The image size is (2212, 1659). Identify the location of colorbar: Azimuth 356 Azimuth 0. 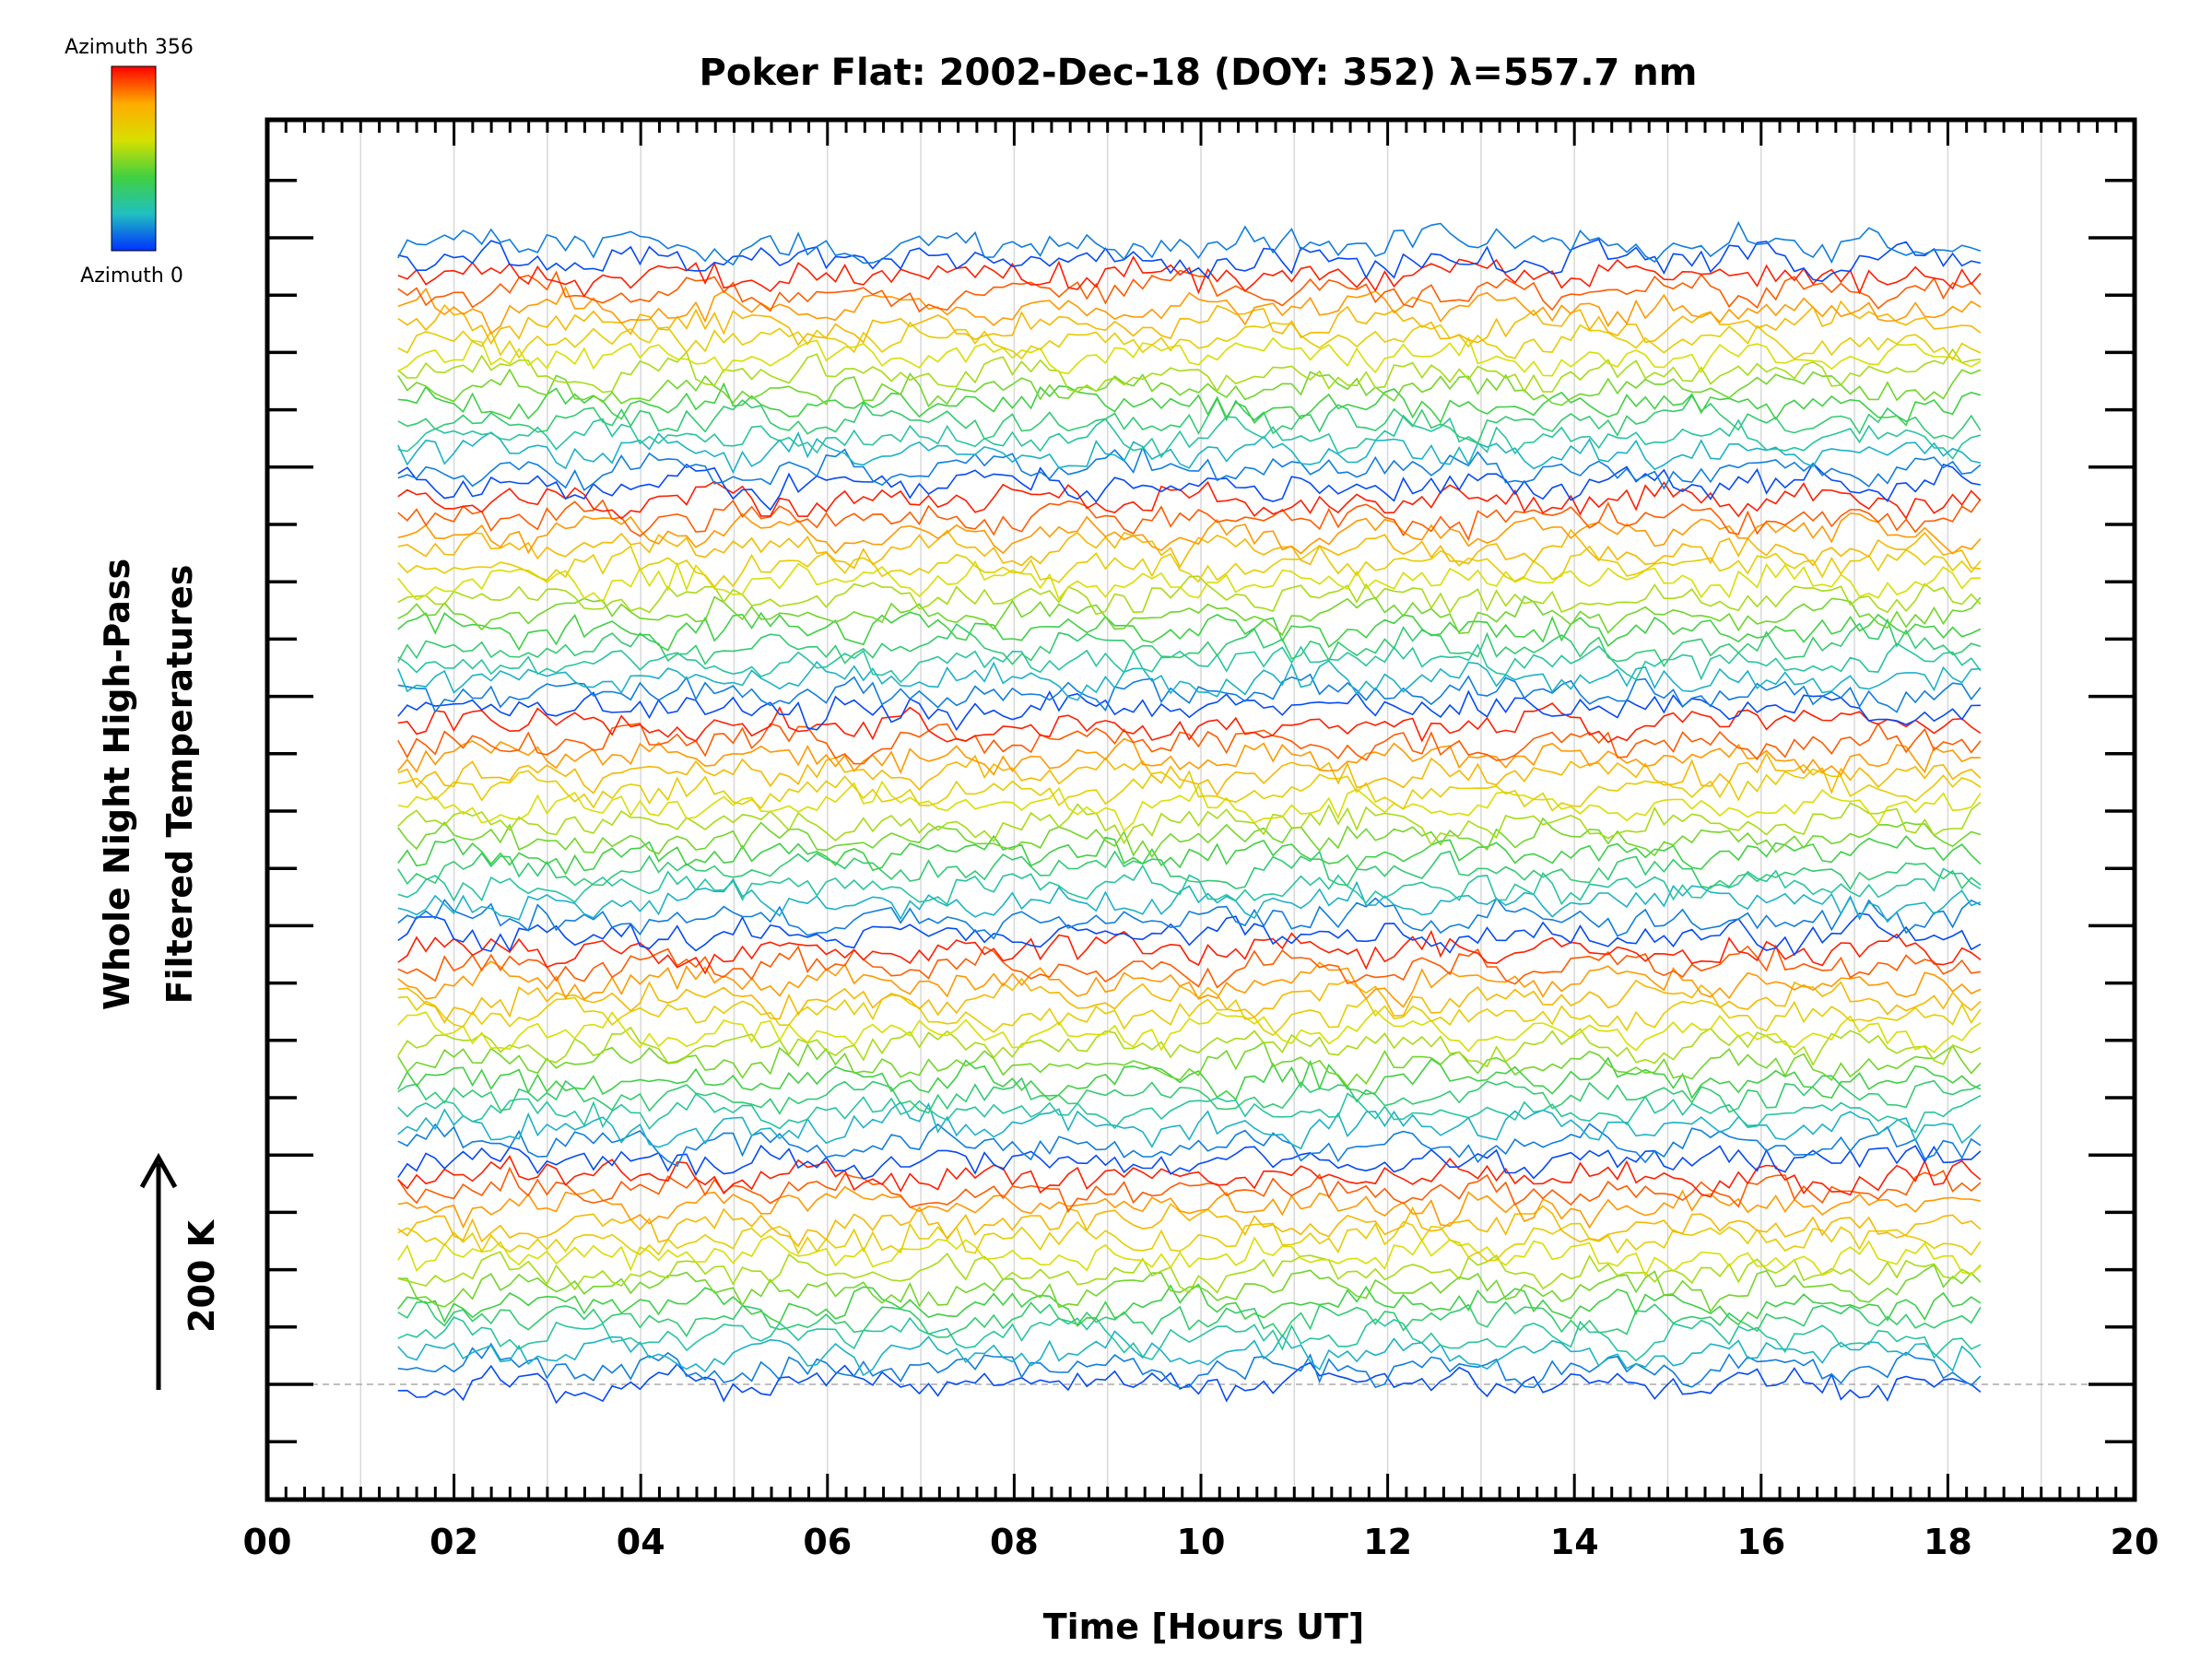
(129, 162).